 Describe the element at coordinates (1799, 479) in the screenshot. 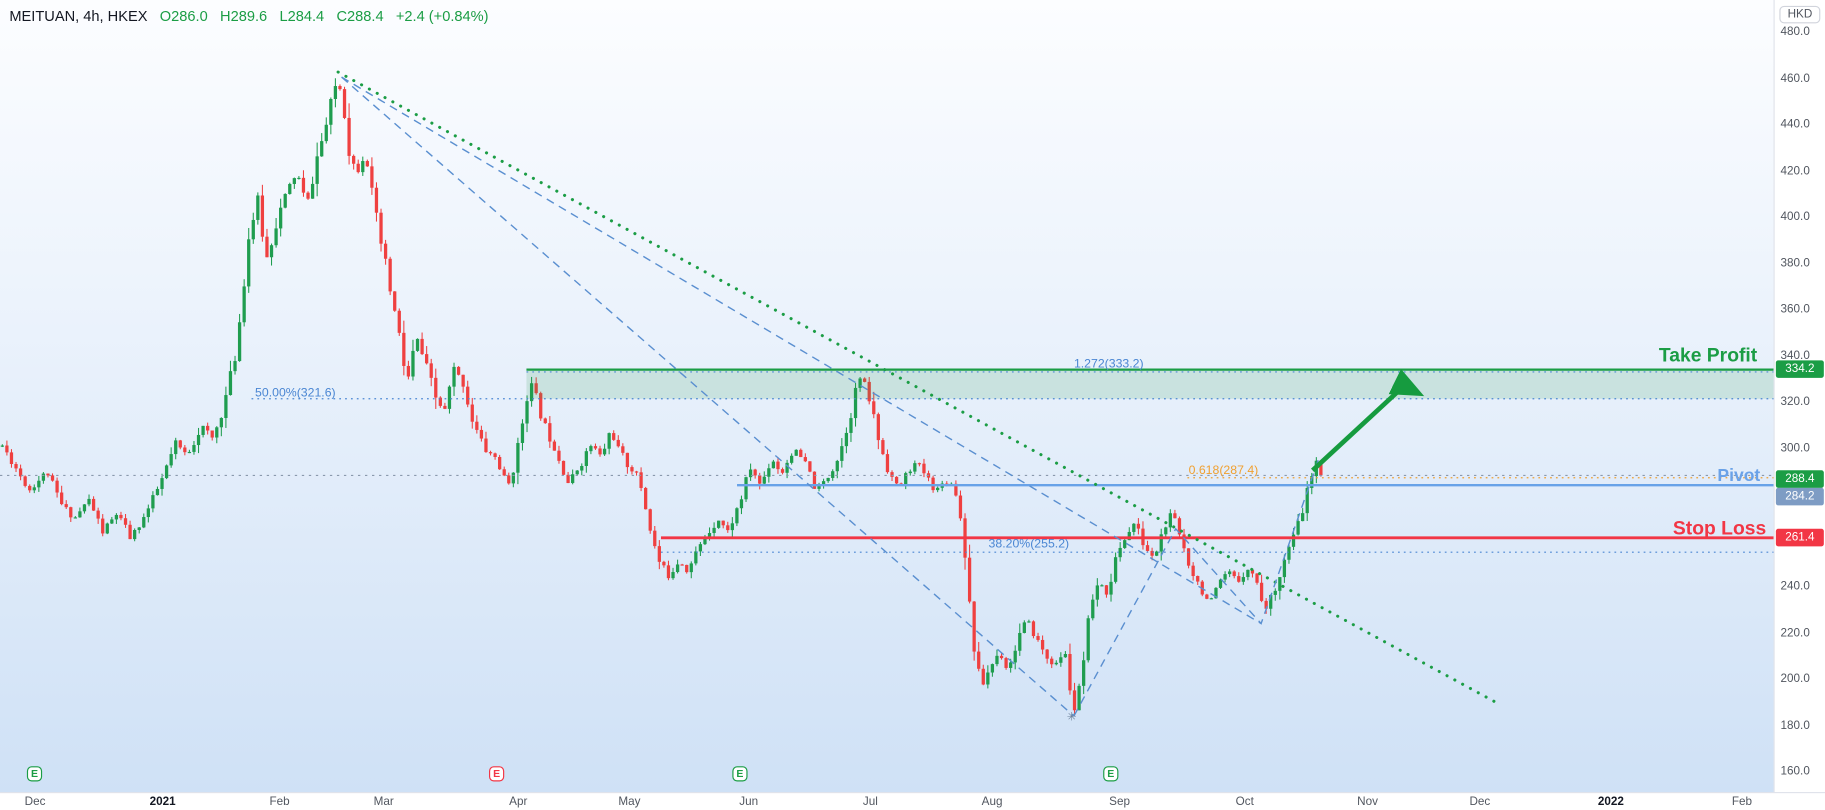

I see `current-price-price-tag: 288.4` at that location.